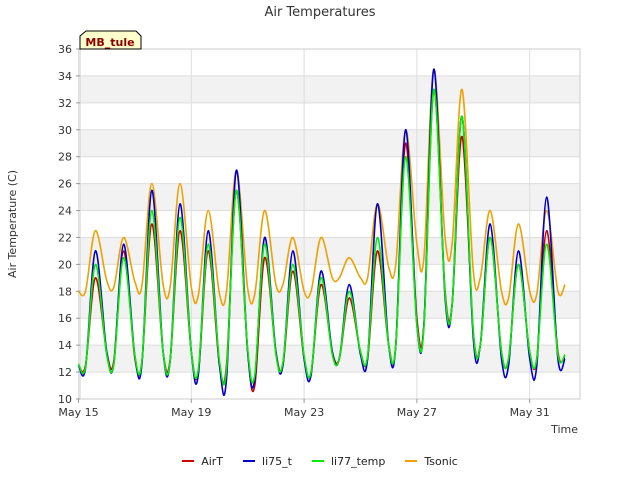  I want to click on legend-label: Tsonic, so click(441, 461).